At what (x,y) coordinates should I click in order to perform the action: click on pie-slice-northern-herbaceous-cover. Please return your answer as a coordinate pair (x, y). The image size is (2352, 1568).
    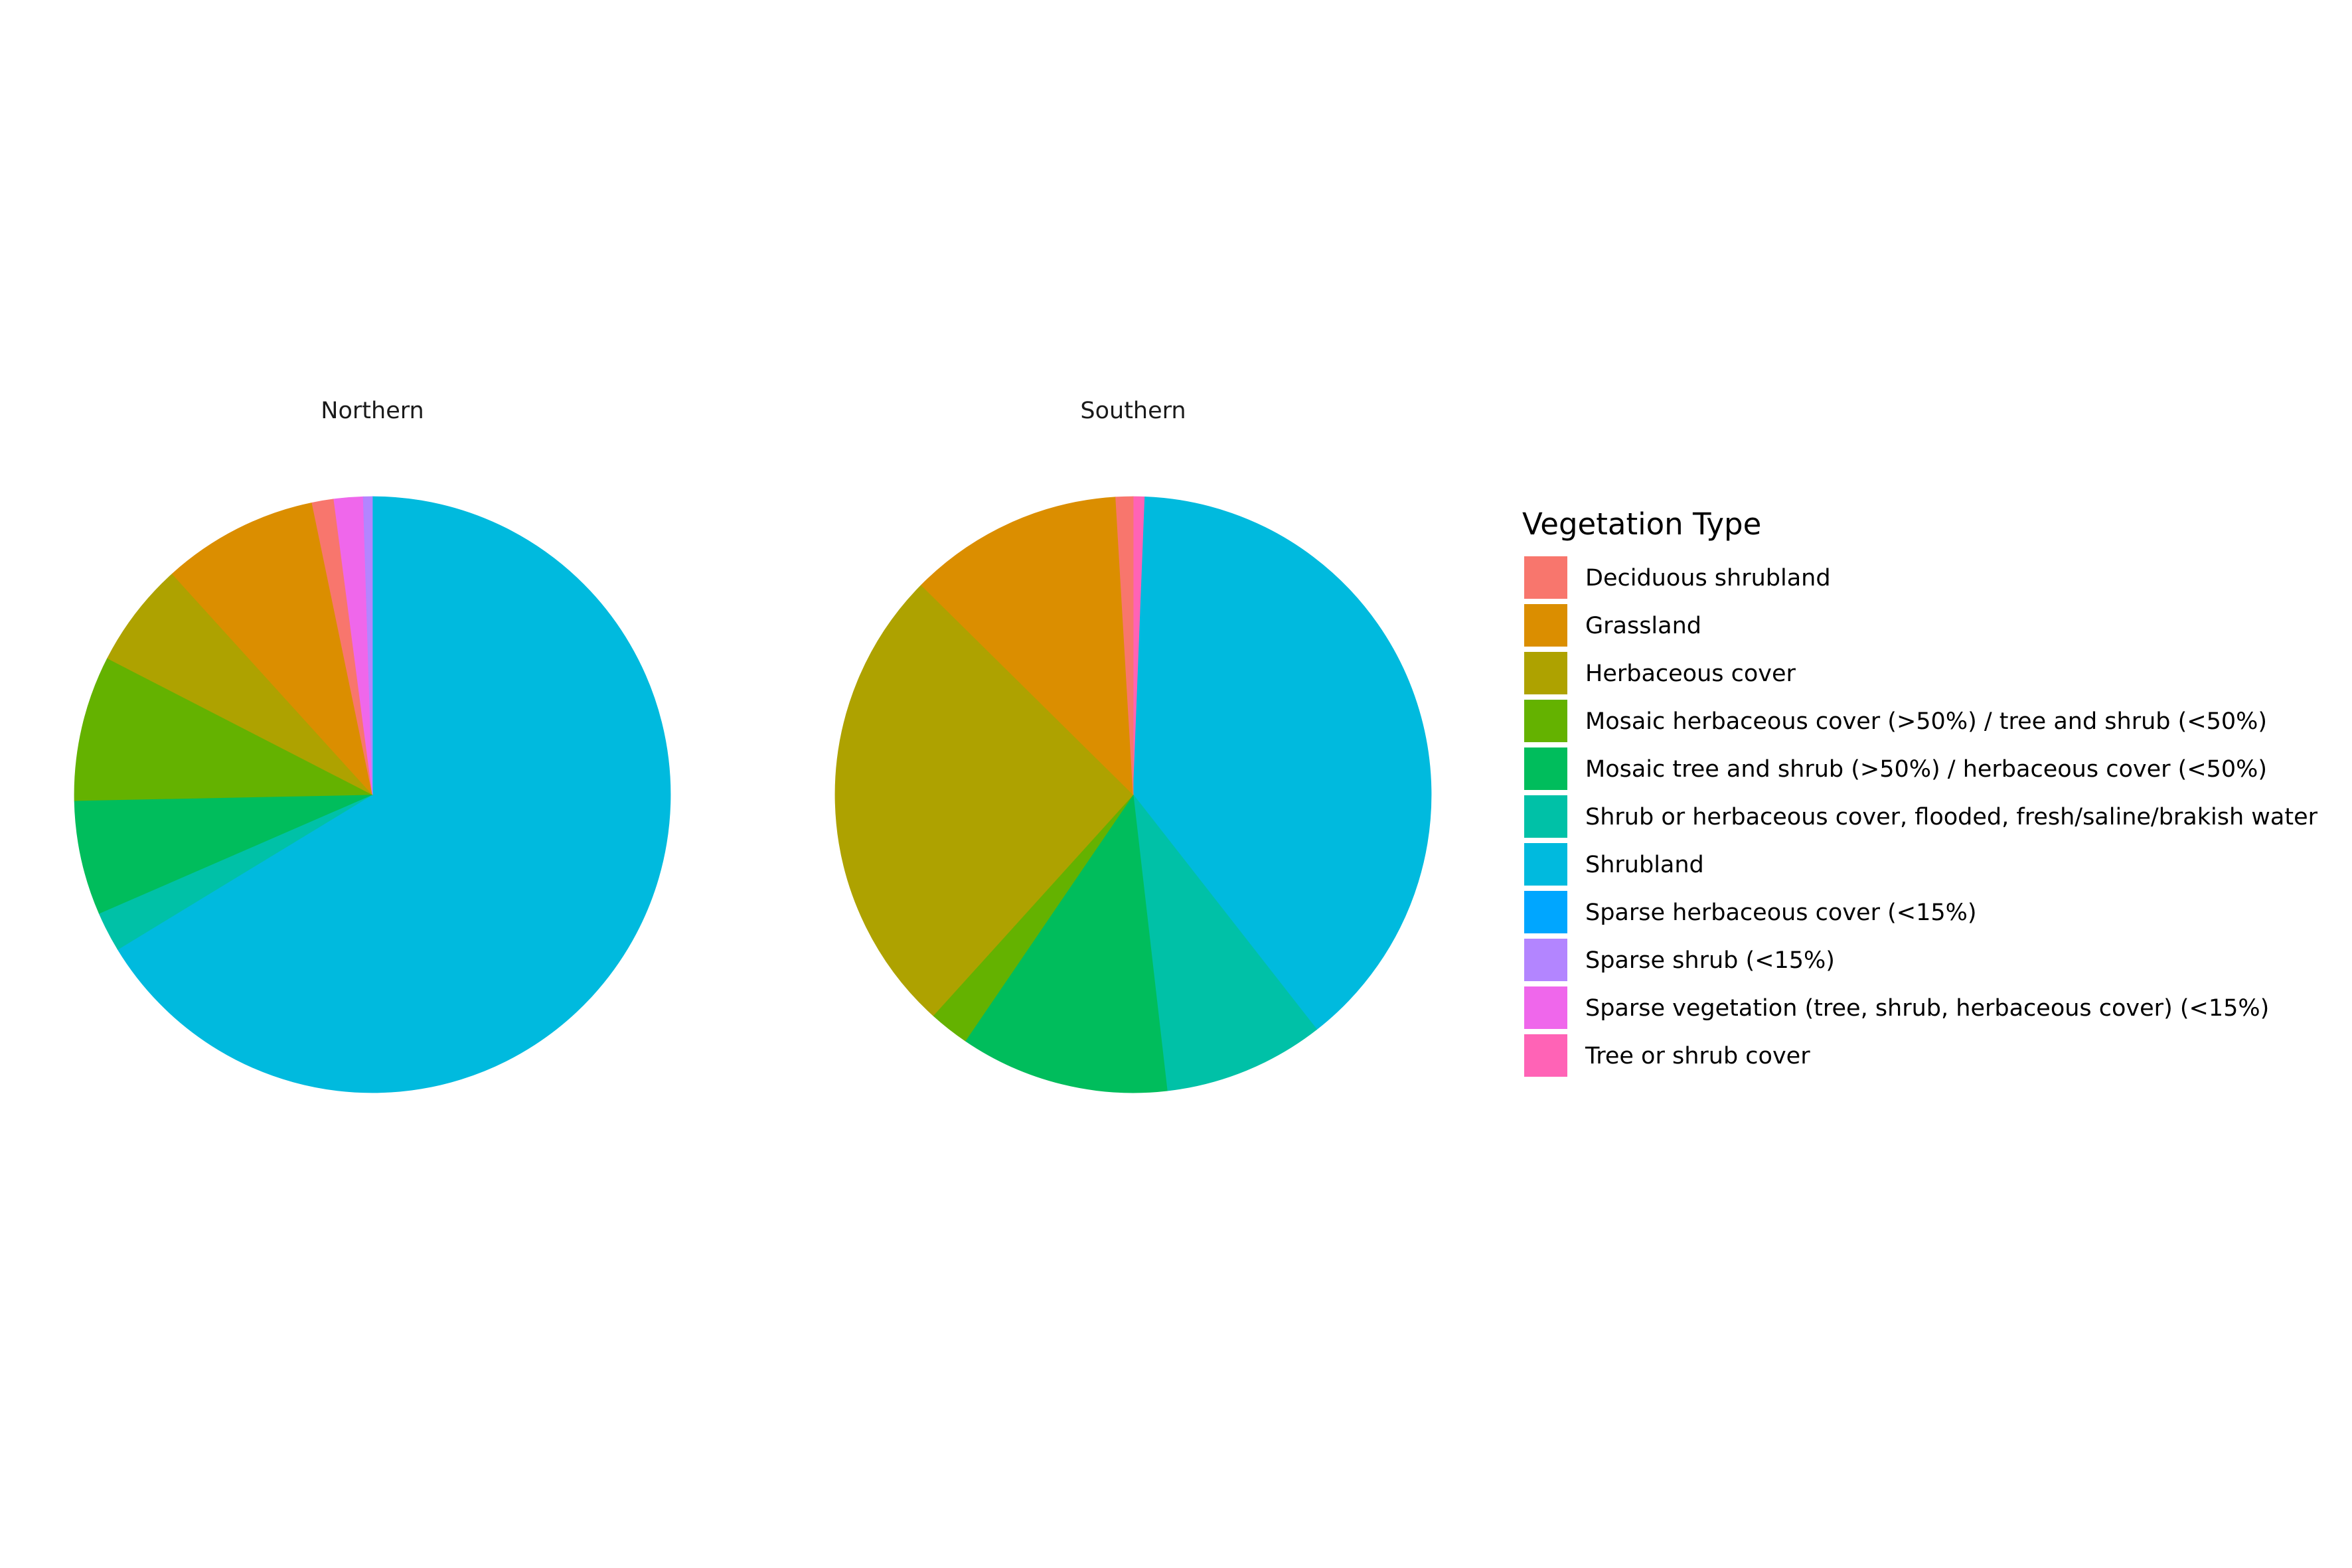
    Looking at the image, I should click on (240, 684).